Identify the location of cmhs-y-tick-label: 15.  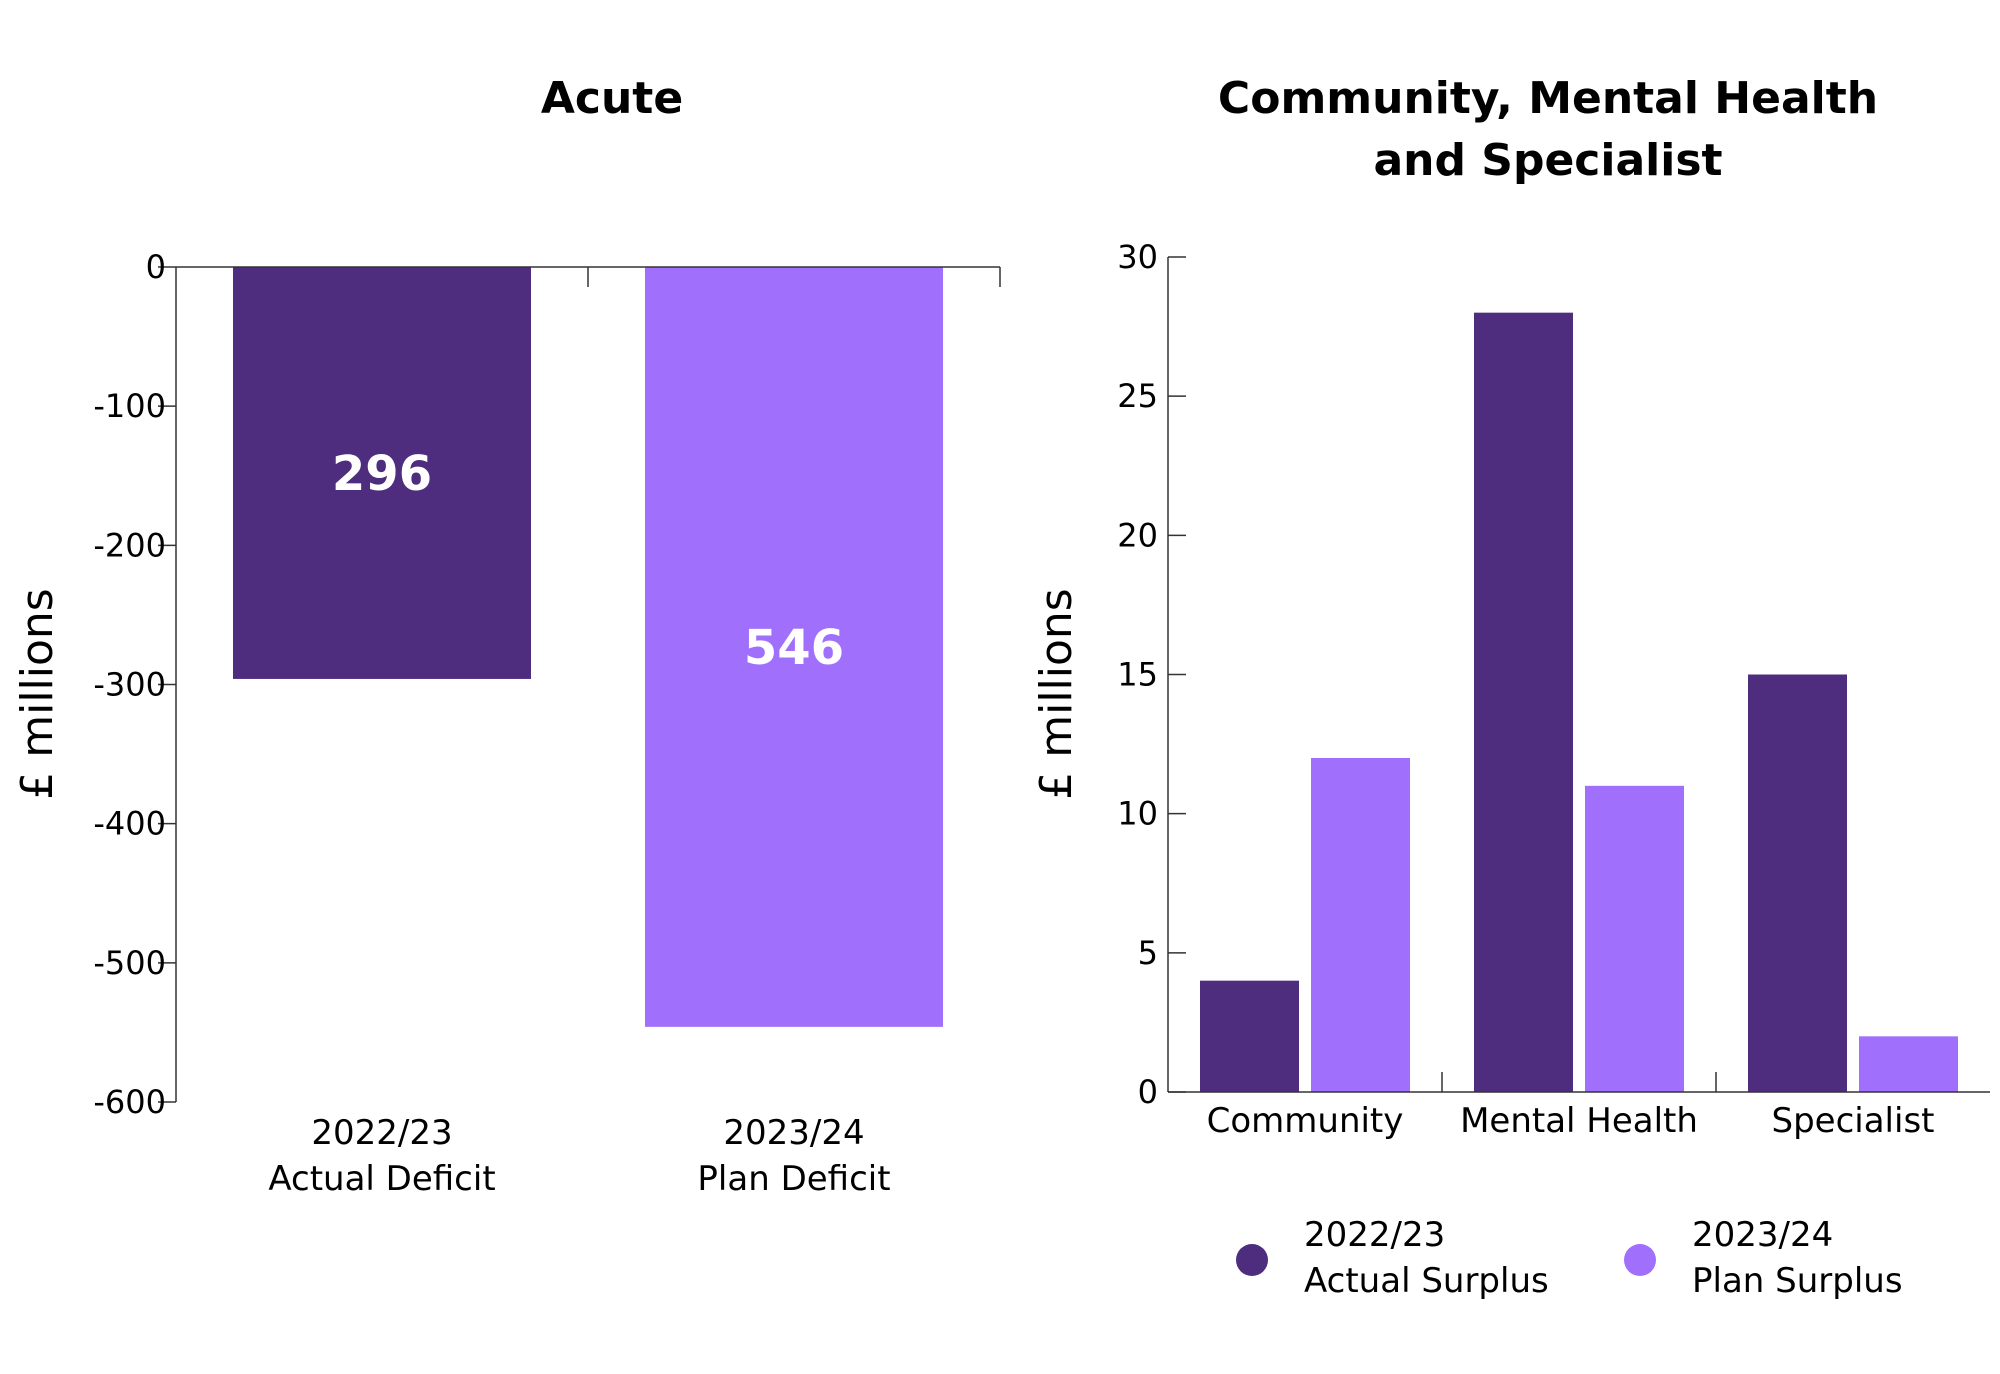
(1137, 675).